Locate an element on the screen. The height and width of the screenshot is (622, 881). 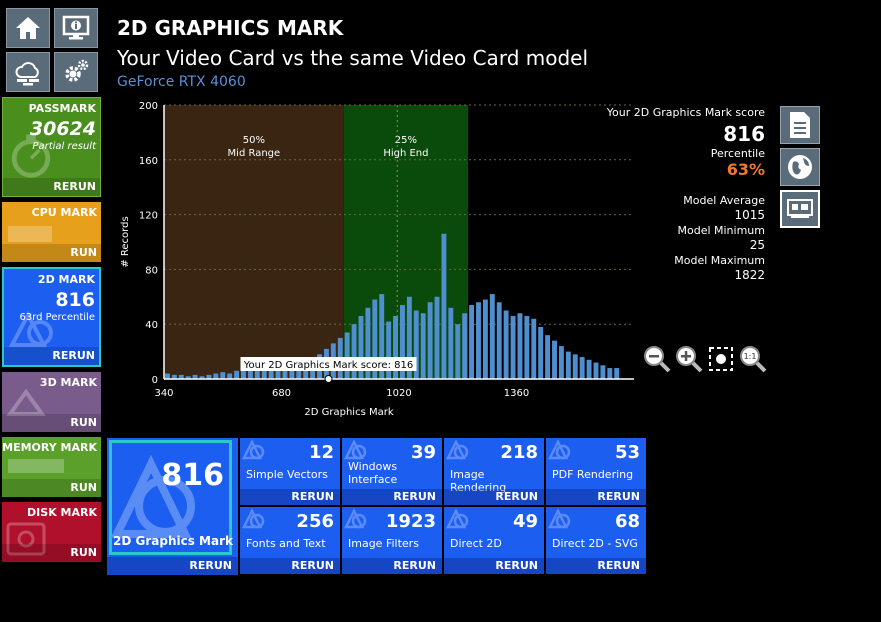
x-tick-label: 340 is located at coordinates (163, 393).